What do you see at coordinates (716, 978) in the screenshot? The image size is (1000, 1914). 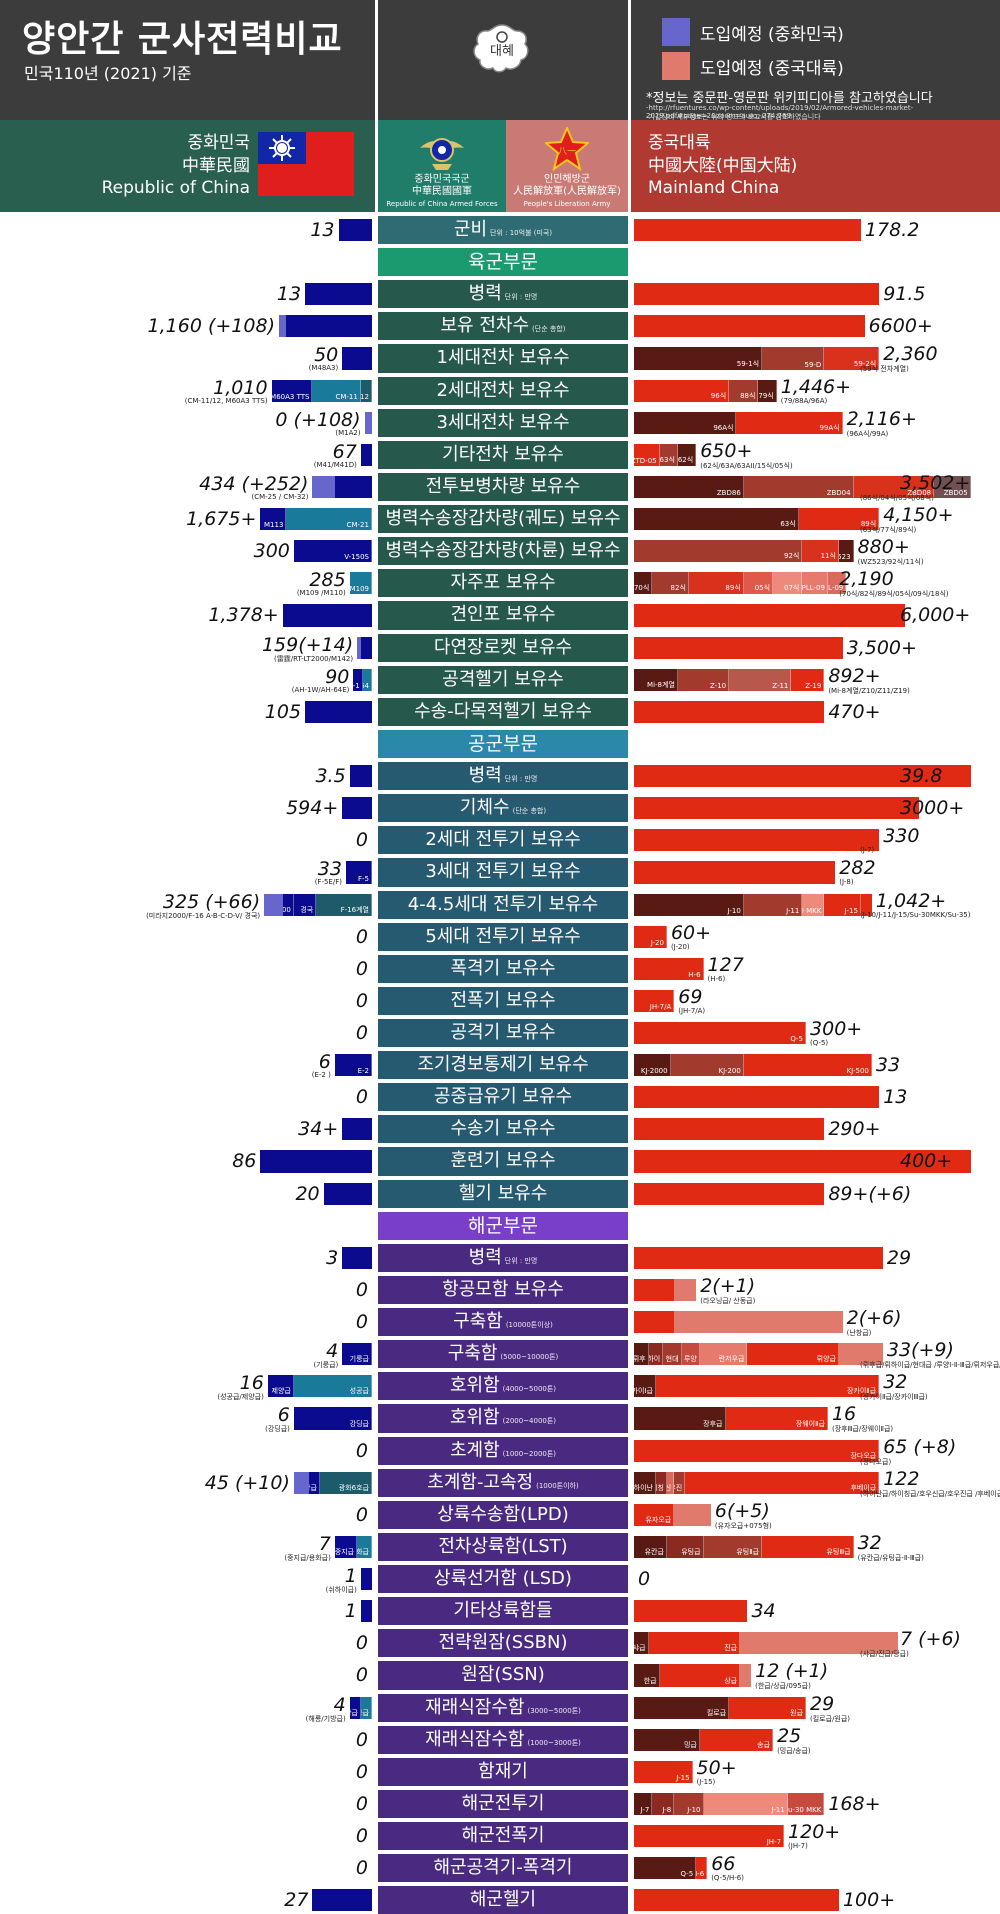 I see `prc-note: (H-6)` at bounding box center [716, 978].